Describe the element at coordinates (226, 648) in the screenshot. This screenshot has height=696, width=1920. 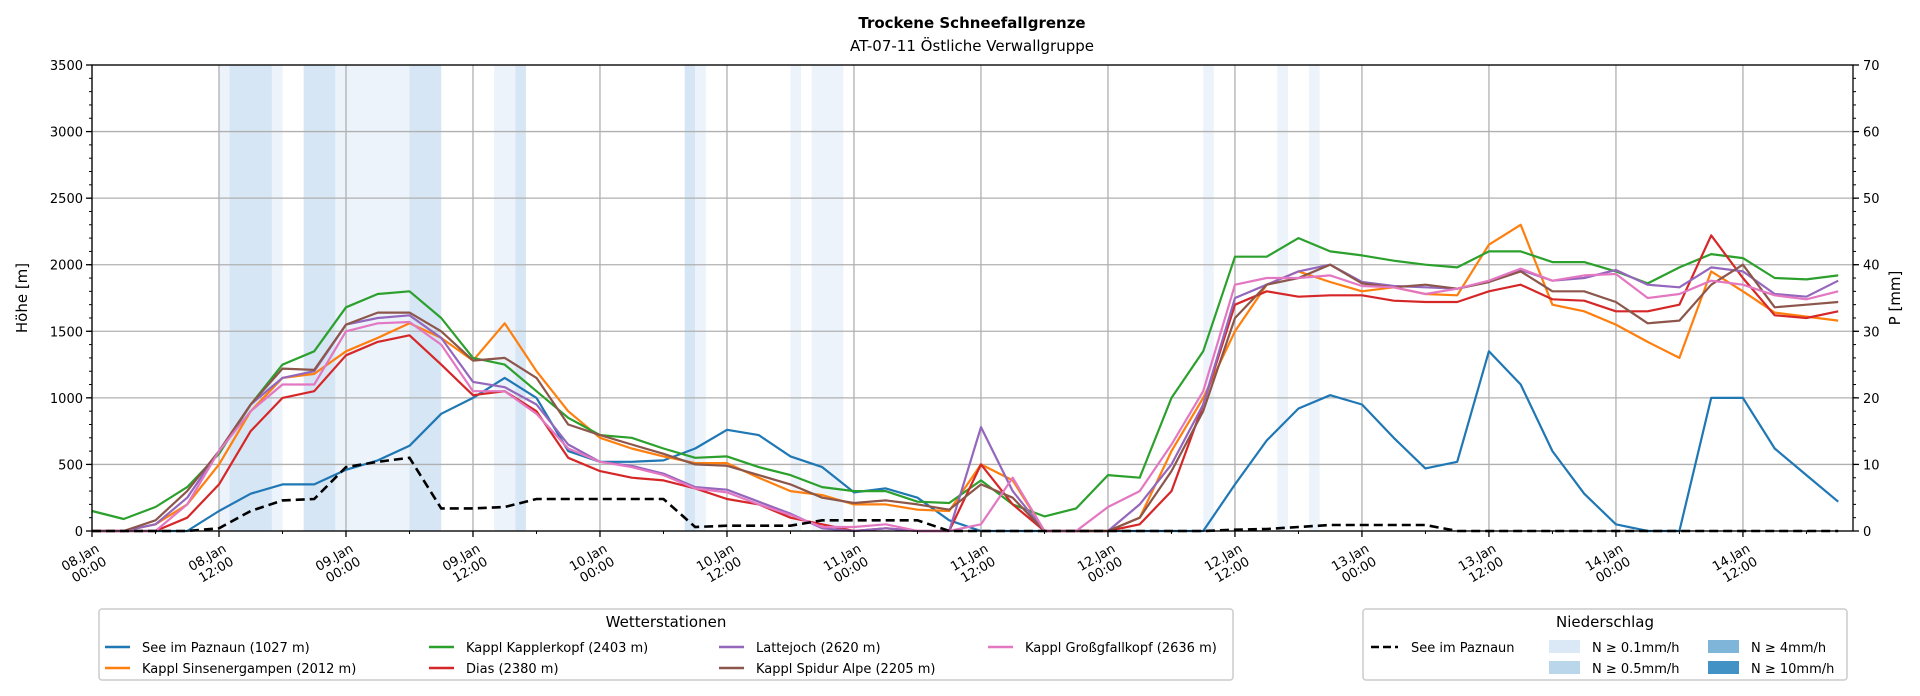
I see `legend-label: See im Paznaun (1027 m)` at that location.